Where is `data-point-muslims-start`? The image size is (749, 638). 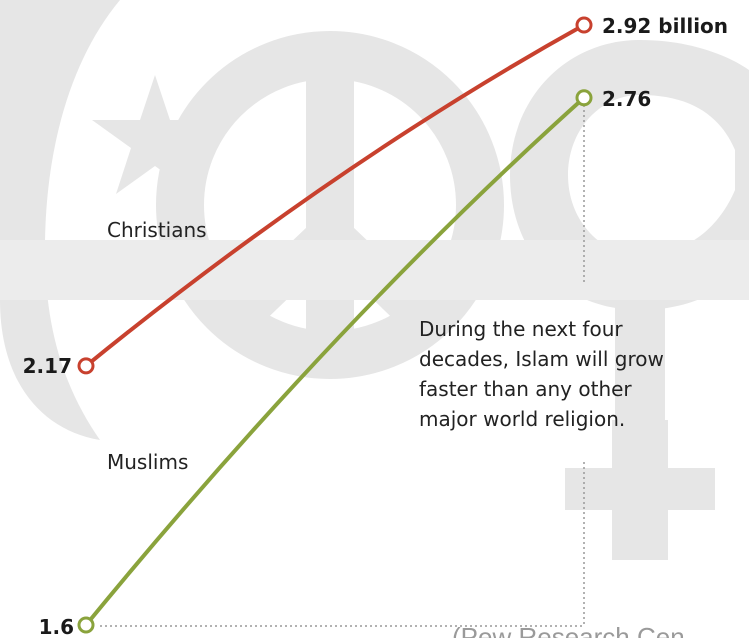
data-point-muslims-start is located at coordinates (86, 625).